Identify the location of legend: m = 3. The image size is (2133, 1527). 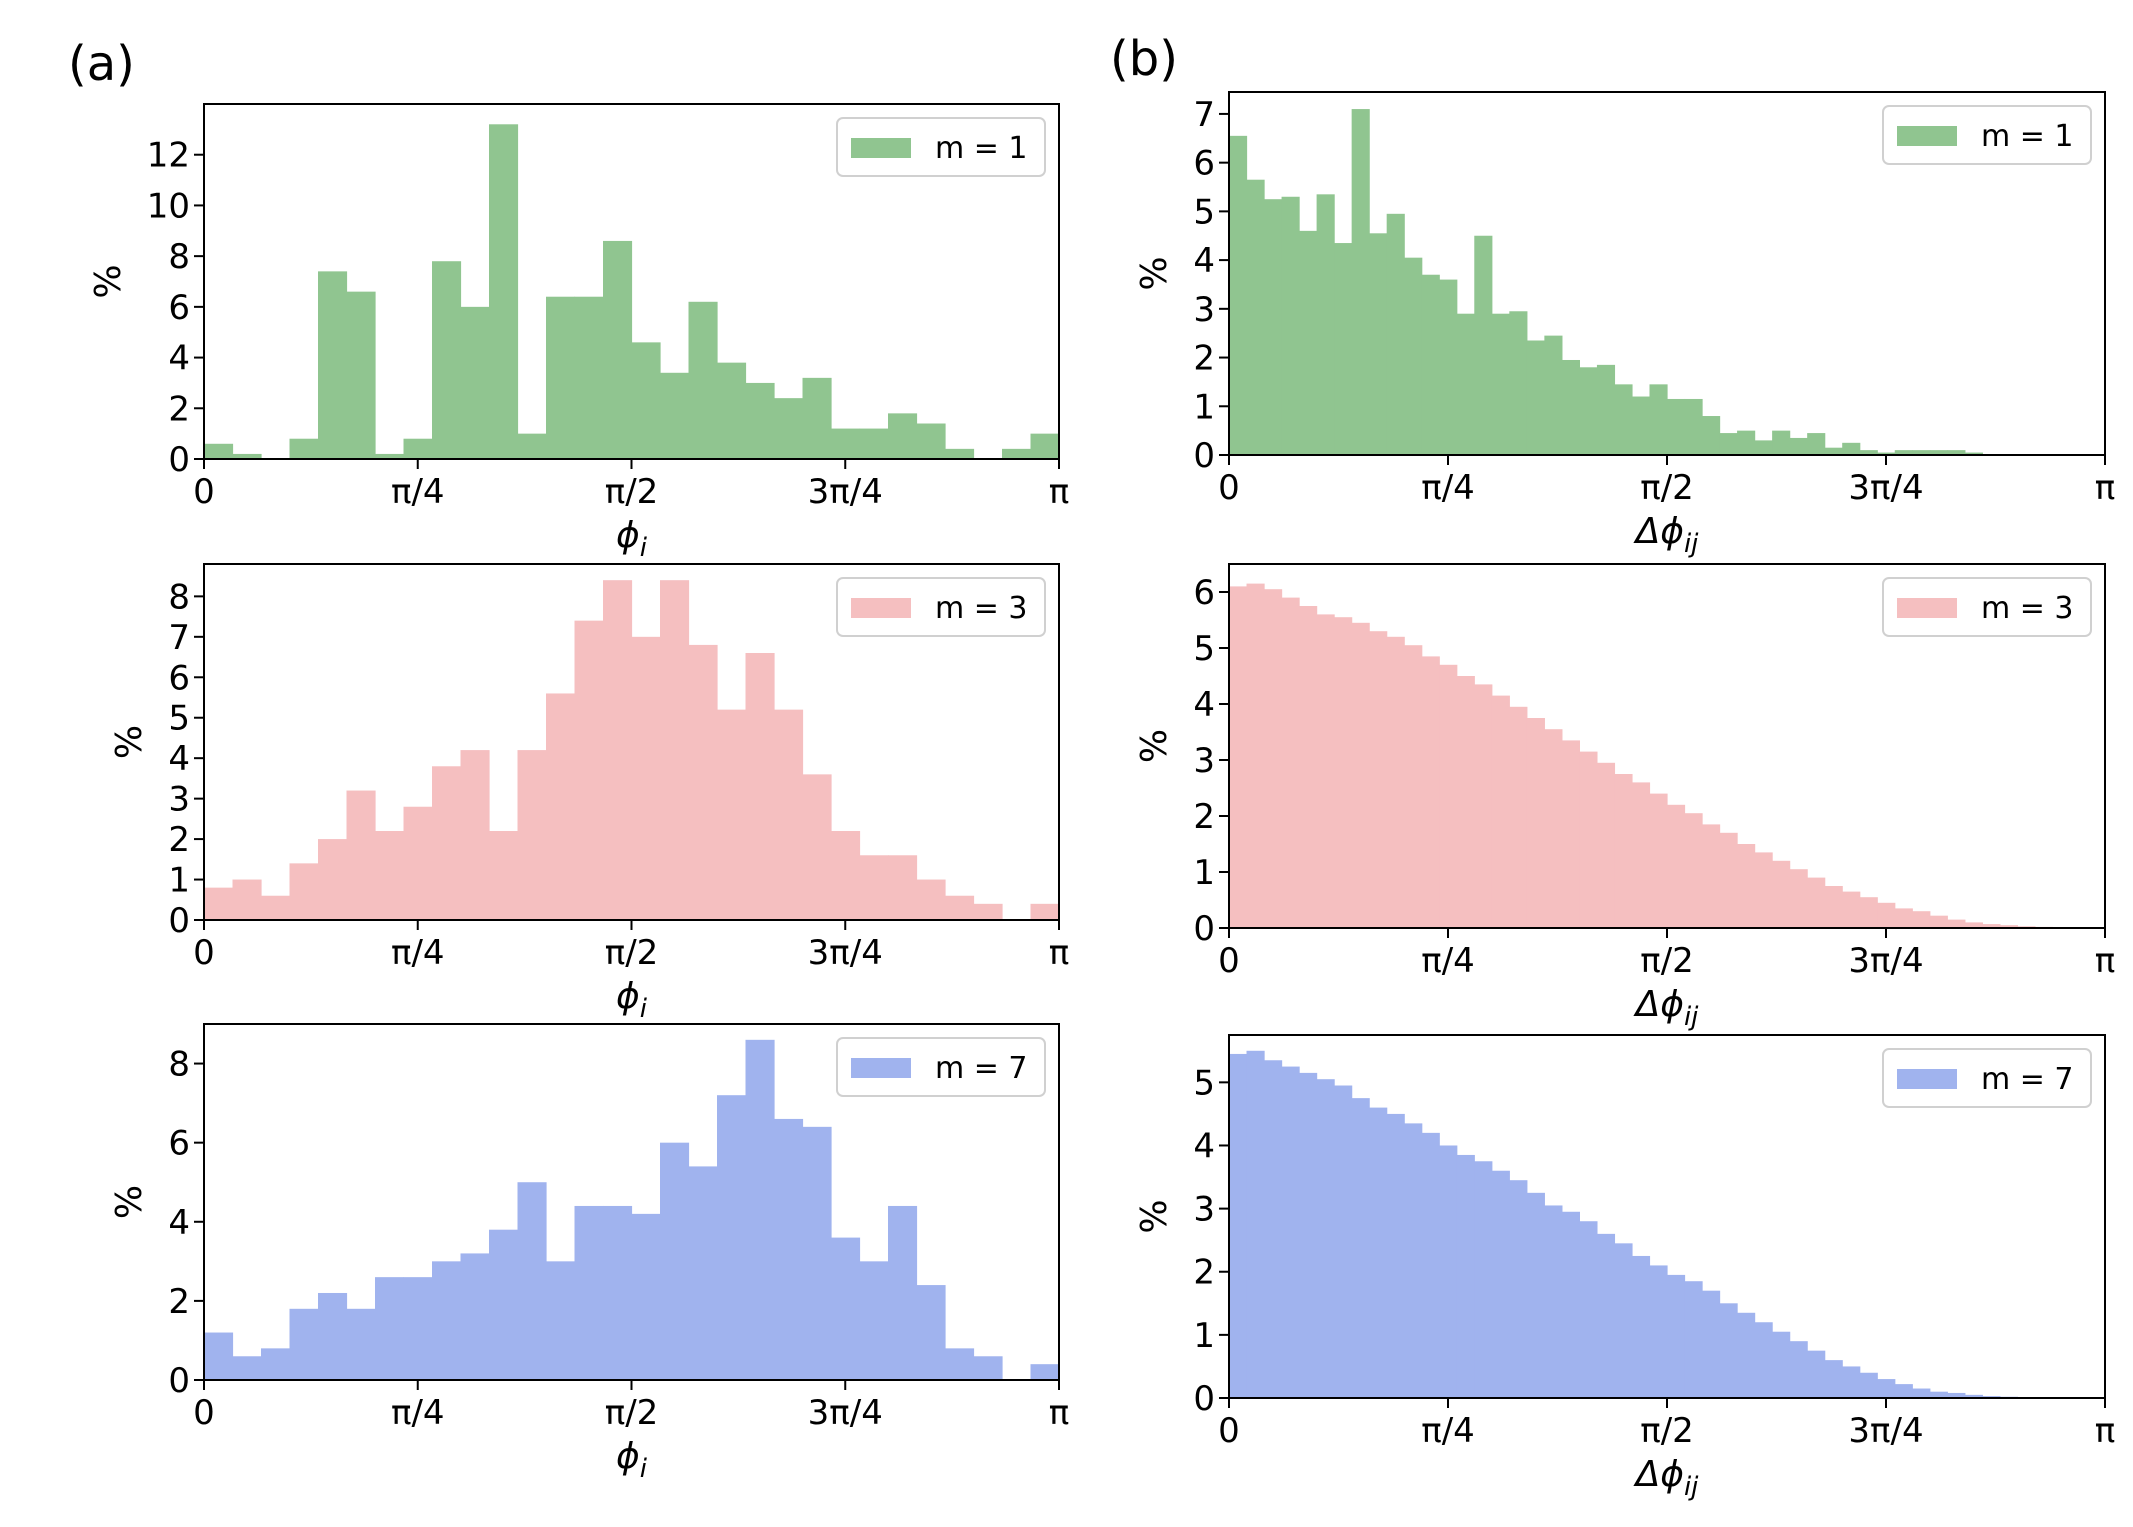
(1987, 607).